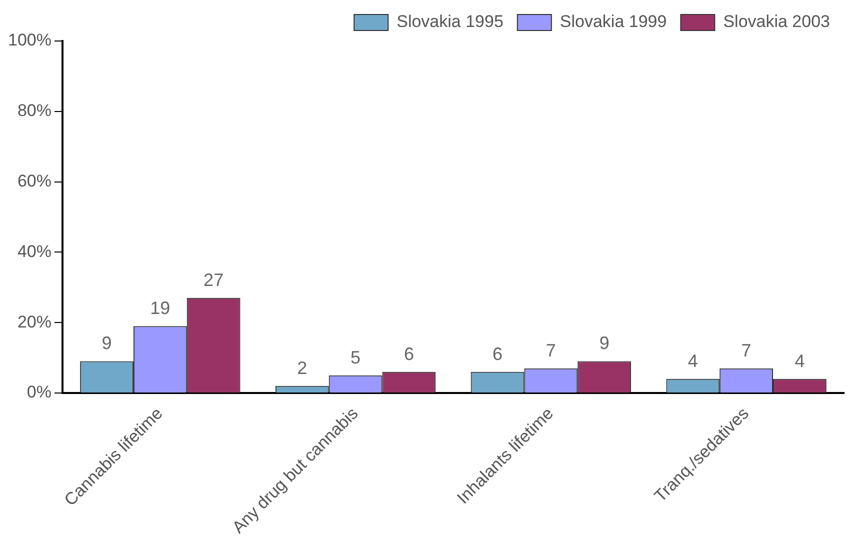 Image resolution: width=864 pixels, height=546 pixels. I want to click on y-tick-label: 80%, so click(34, 110).